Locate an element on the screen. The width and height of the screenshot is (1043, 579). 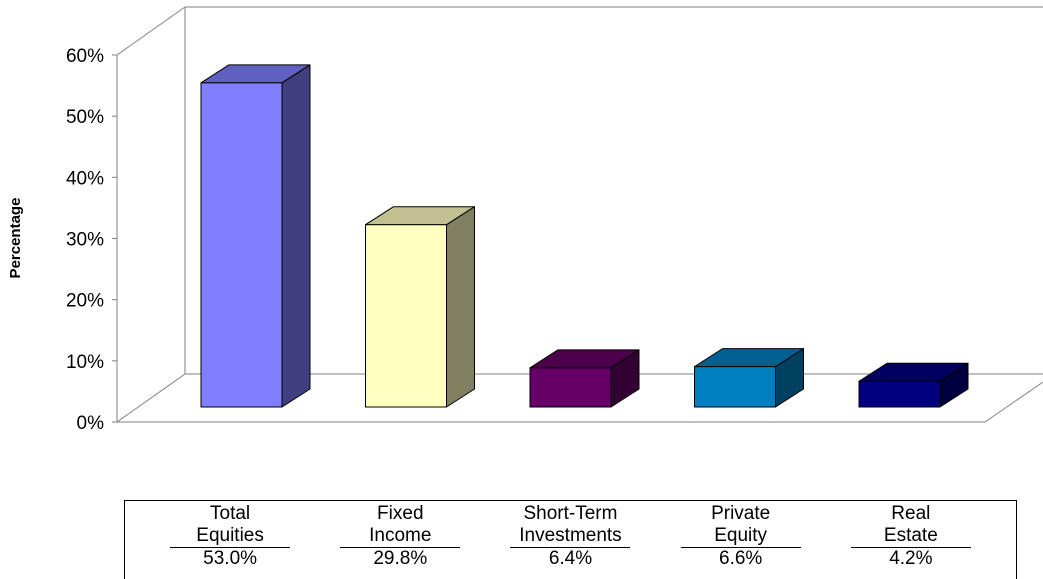
category-label: Short-Term Investments is located at coordinates (570, 524).